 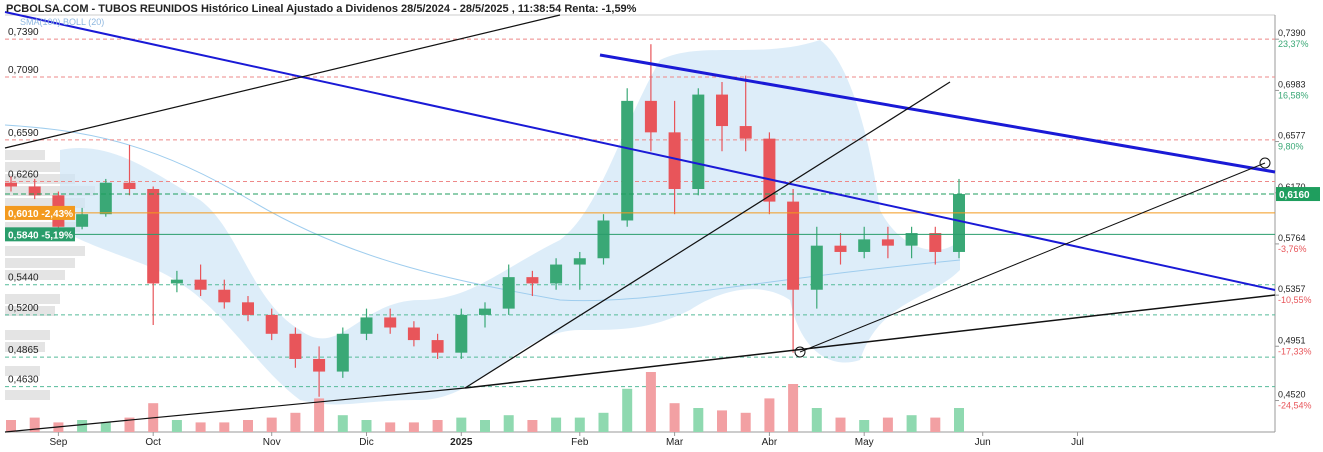 What do you see at coordinates (1291, 147) in the screenshot?
I see `y2-change-label: 9,80%` at bounding box center [1291, 147].